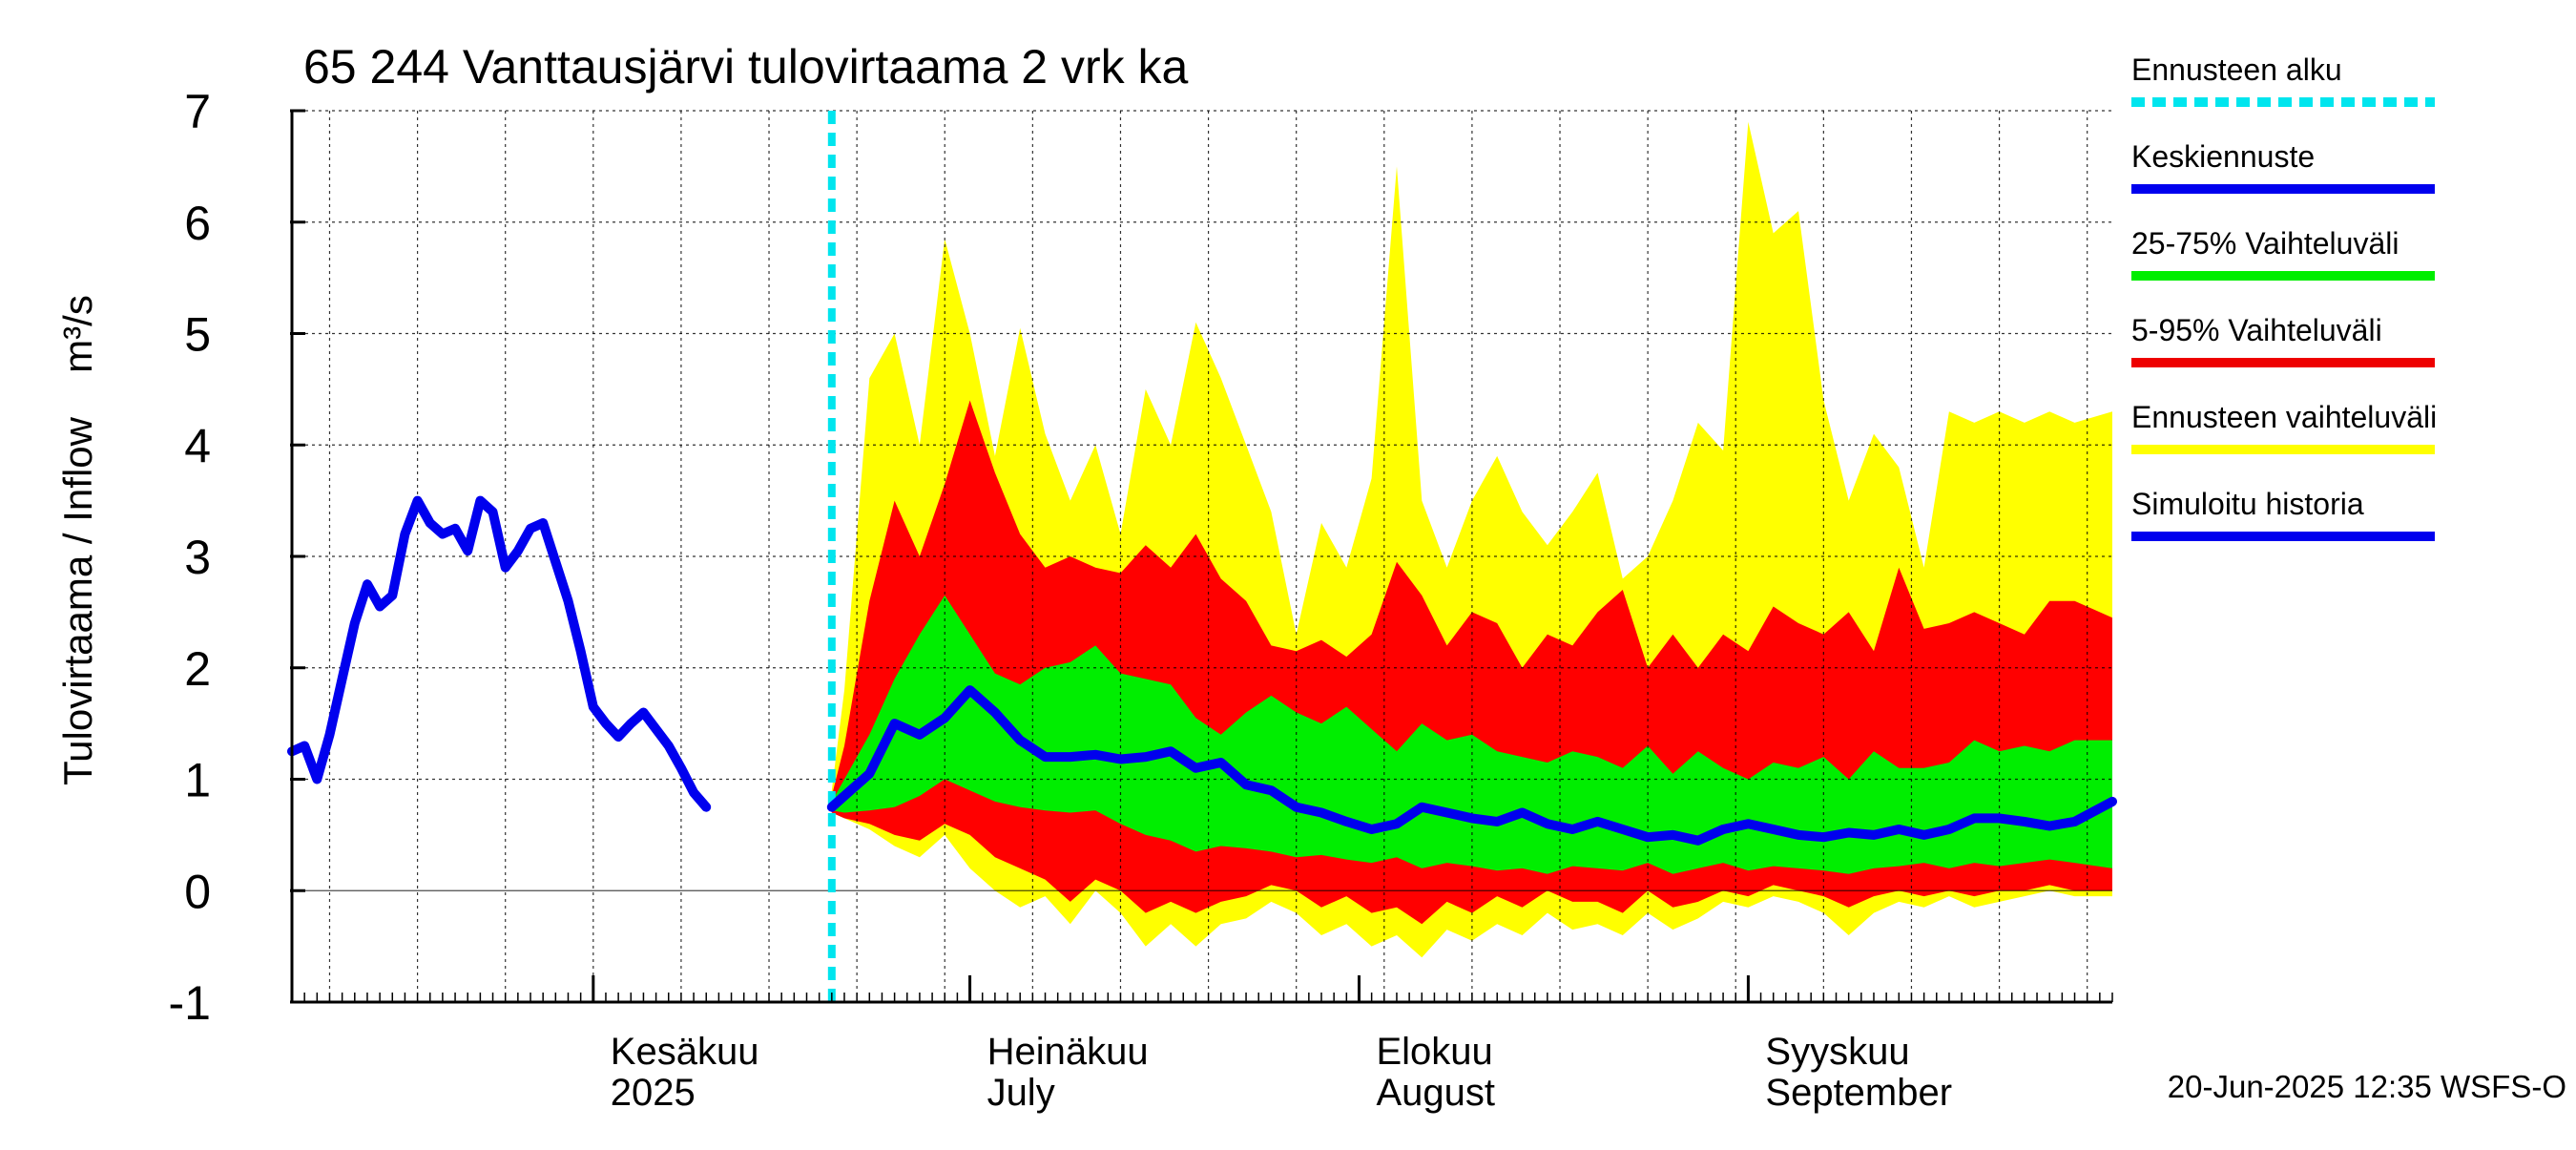 The image size is (2576, 1150). I want to click on x-month-sublabel: August, so click(1435, 1093).